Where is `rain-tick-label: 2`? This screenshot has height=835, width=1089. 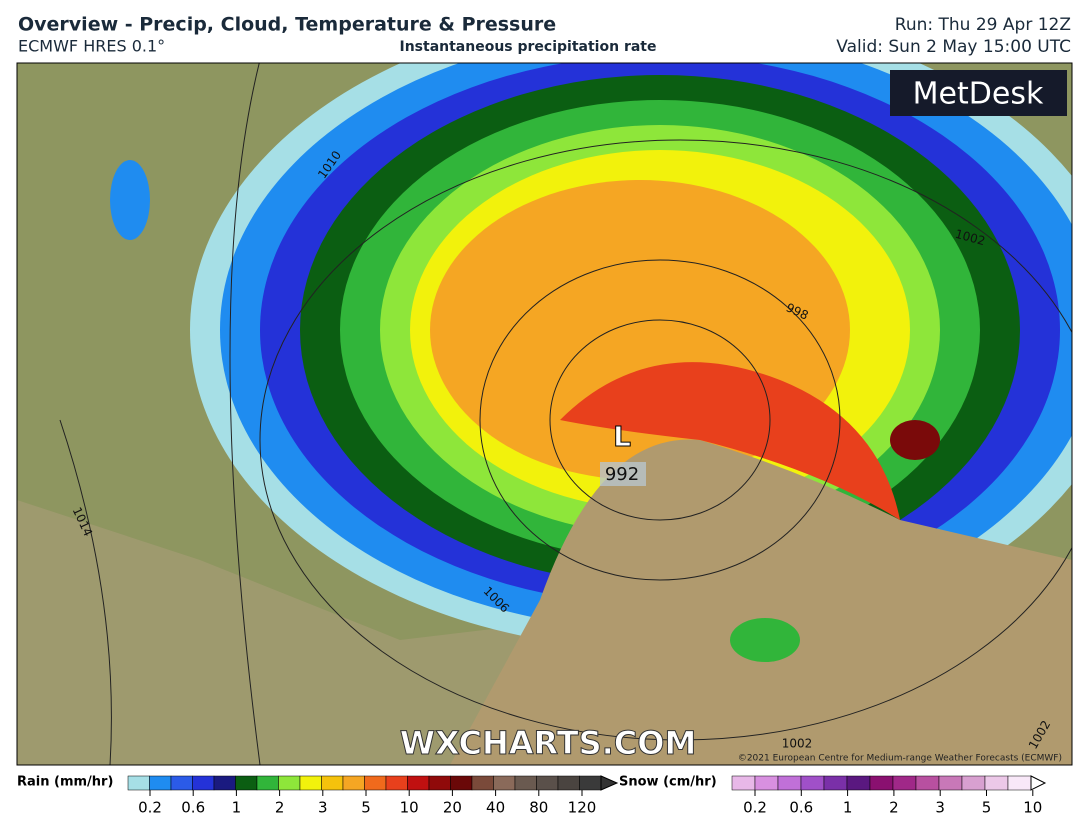
rain-tick-label: 2 is located at coordinates (280, 808).